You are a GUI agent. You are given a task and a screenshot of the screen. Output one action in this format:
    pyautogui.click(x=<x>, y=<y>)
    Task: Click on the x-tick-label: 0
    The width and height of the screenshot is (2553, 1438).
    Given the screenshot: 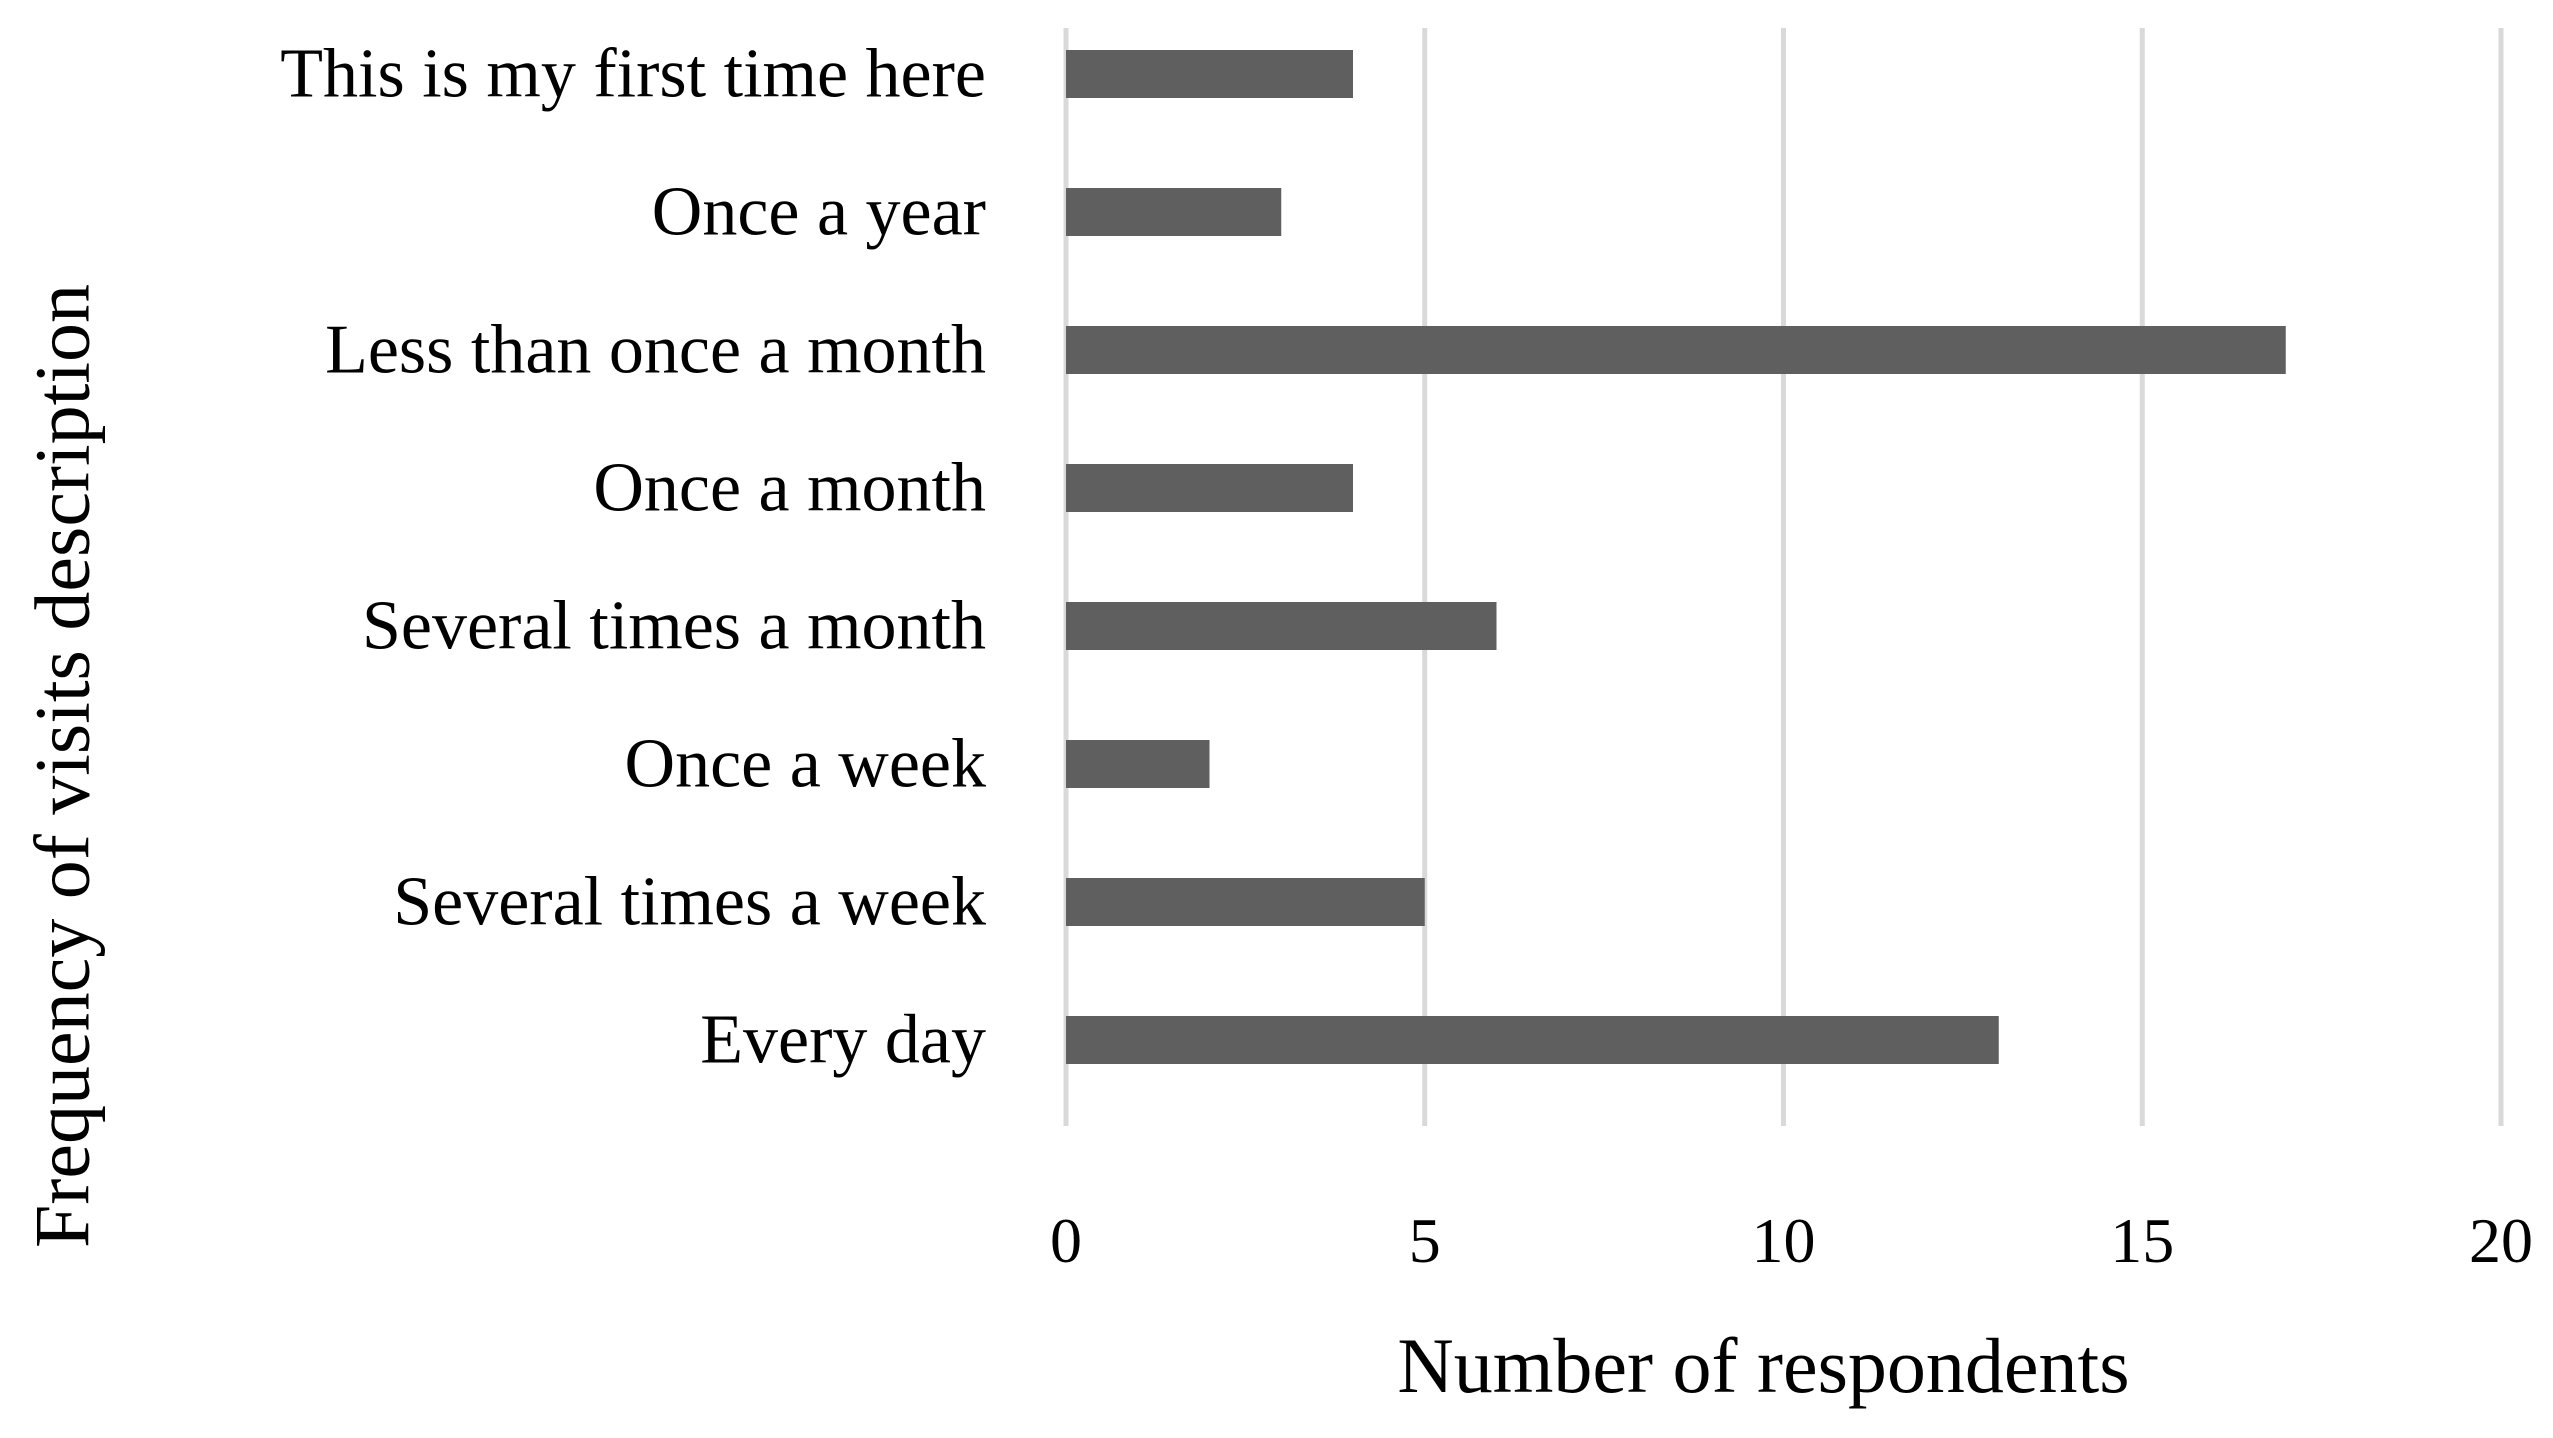 What is the action you would take?
    pyautogui.click(x=1066, y=1240)
    